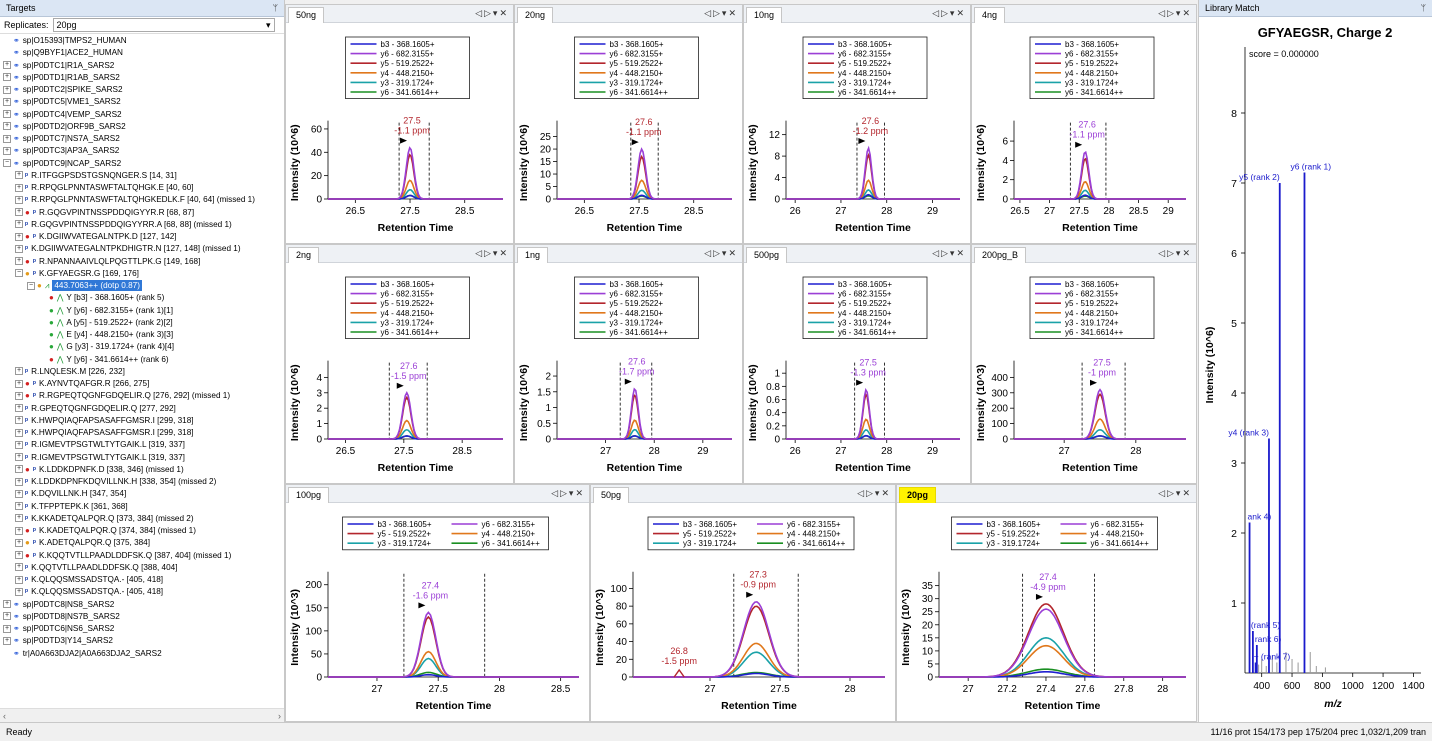 This screenshot has width=1432, height=741. What do you see at coordinates (1423, 8) in the screenshot?
I see `pin-icon: ᛘ` at bounding box center [1423, 8].